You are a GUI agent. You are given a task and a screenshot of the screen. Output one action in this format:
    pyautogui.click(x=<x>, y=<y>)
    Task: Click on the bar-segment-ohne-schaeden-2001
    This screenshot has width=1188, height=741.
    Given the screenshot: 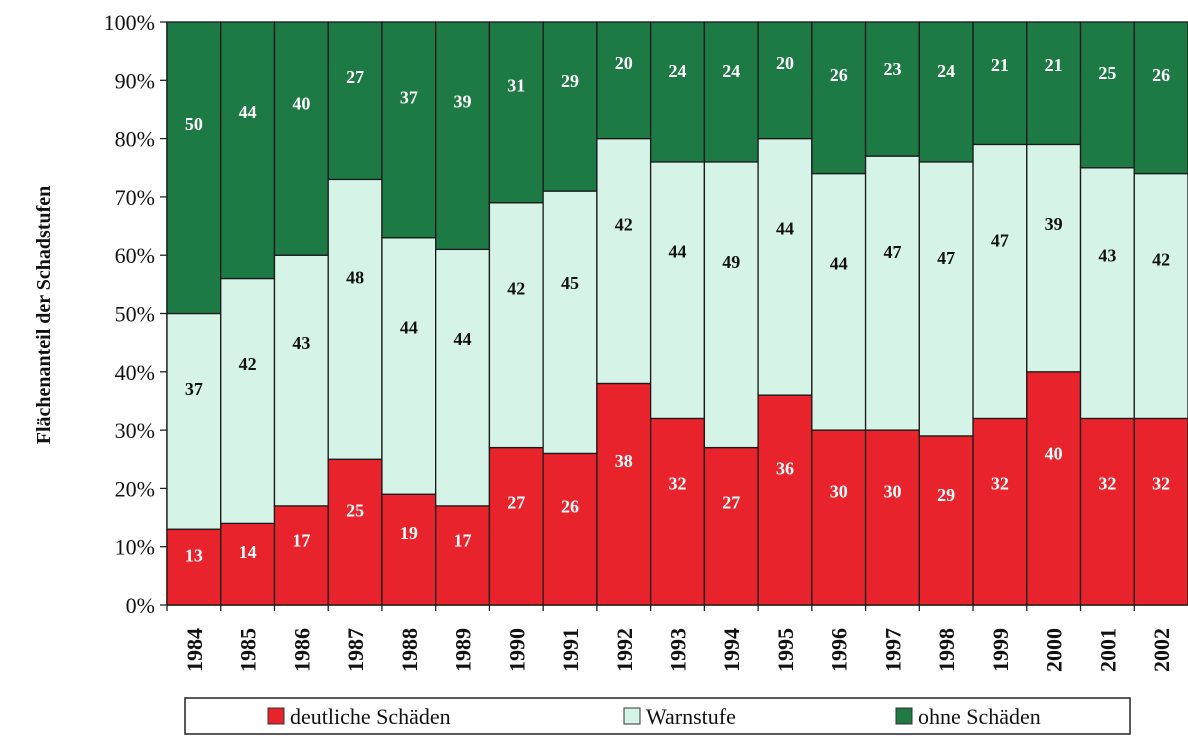 What is the action you would take?
    pyautogui.click(x=1107, y=95)
    